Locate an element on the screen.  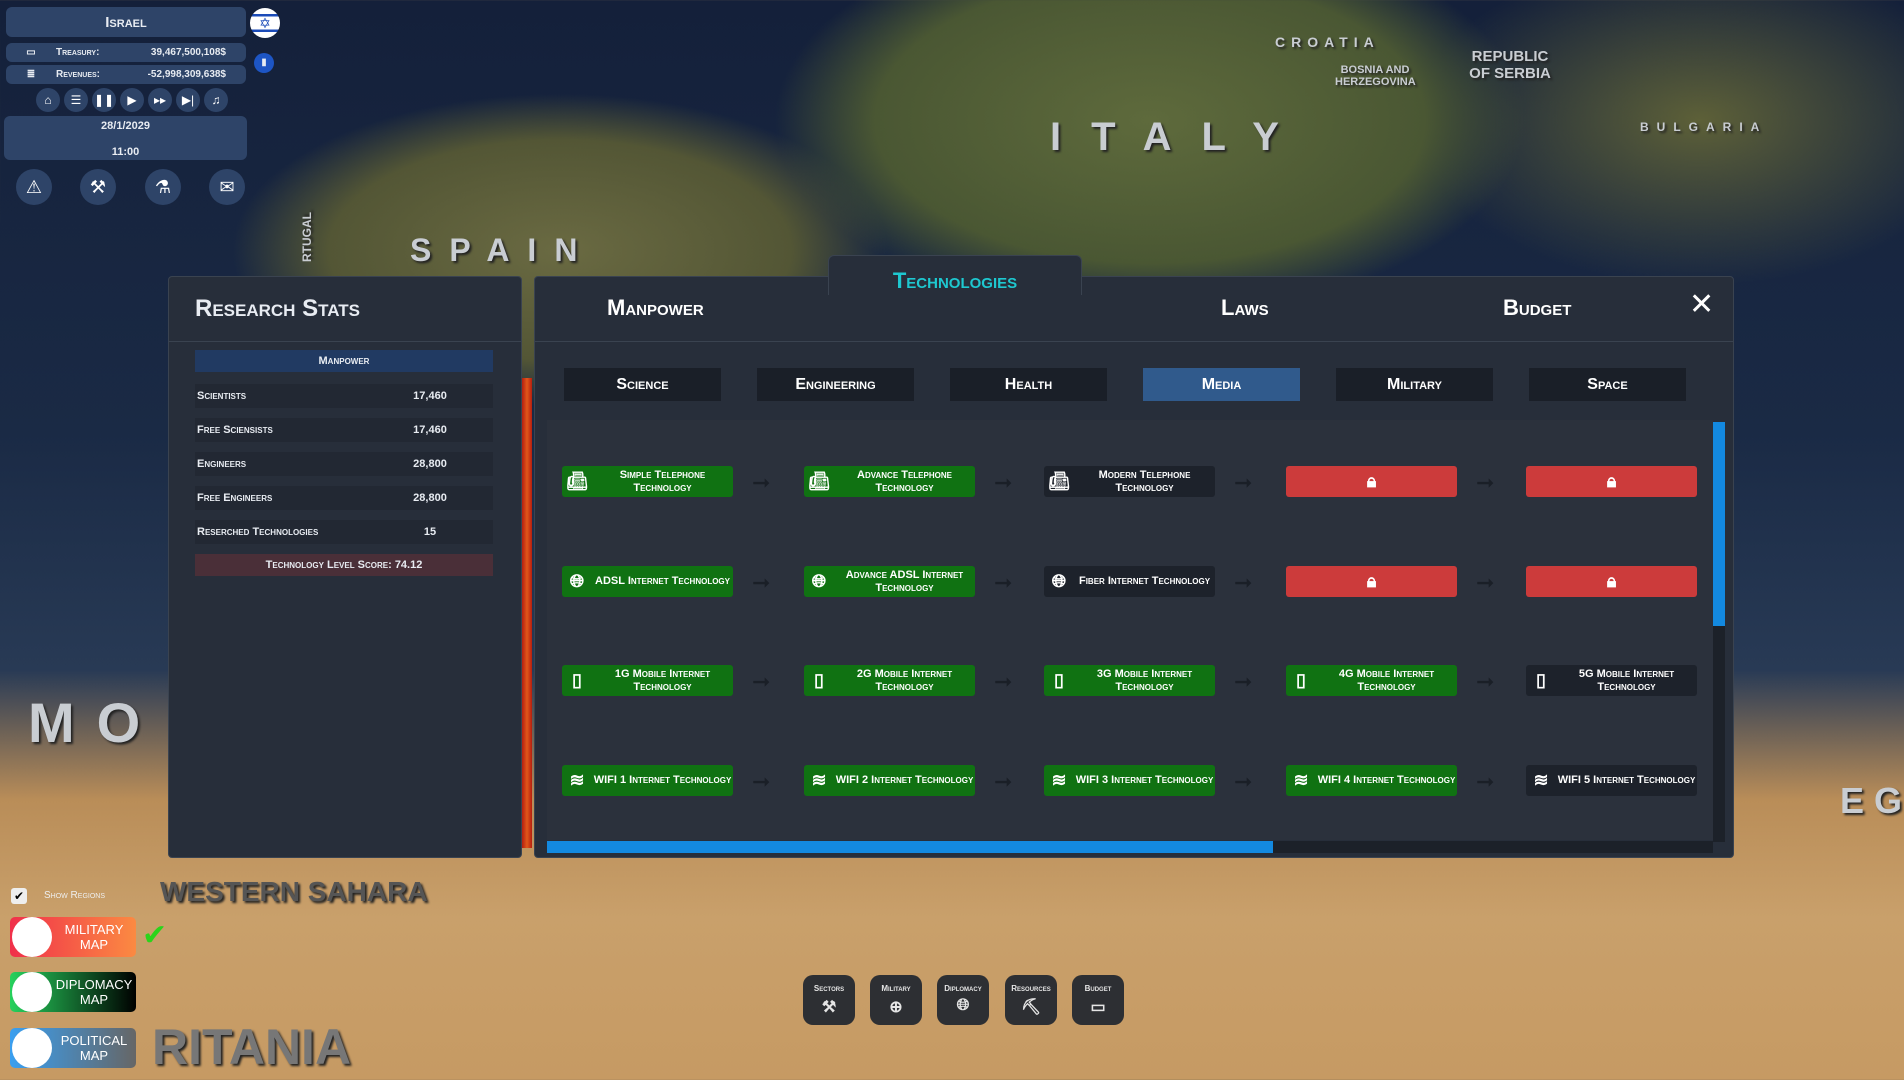
tech-card: ▯ 3G Mobile Internet Technology is located at coordinates (1129, 680).